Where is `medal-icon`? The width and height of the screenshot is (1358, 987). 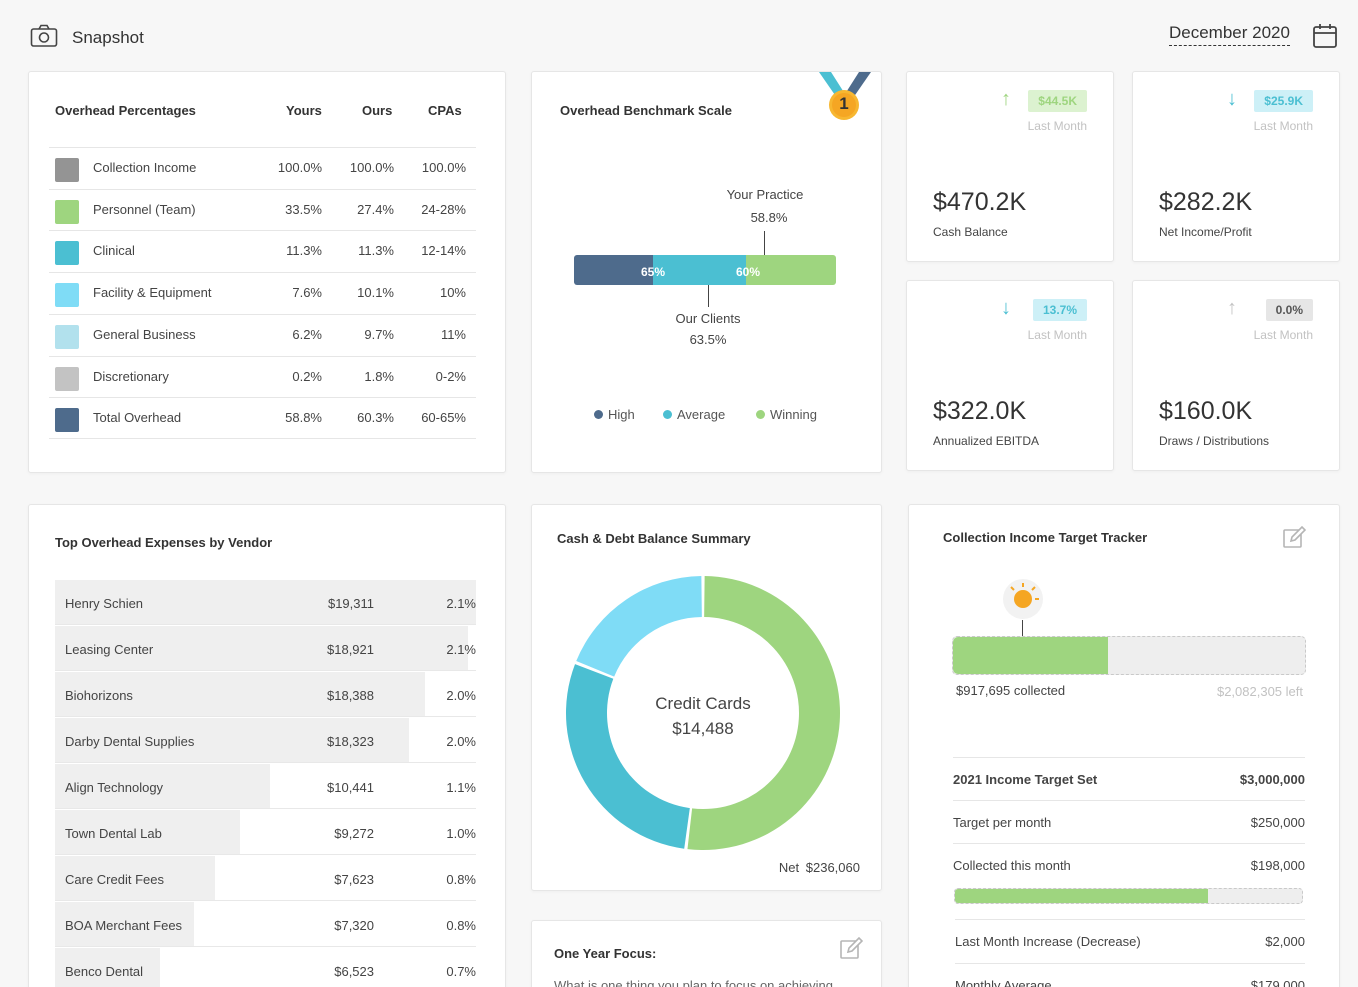 medal-icon is located at coordinates (845, 96).